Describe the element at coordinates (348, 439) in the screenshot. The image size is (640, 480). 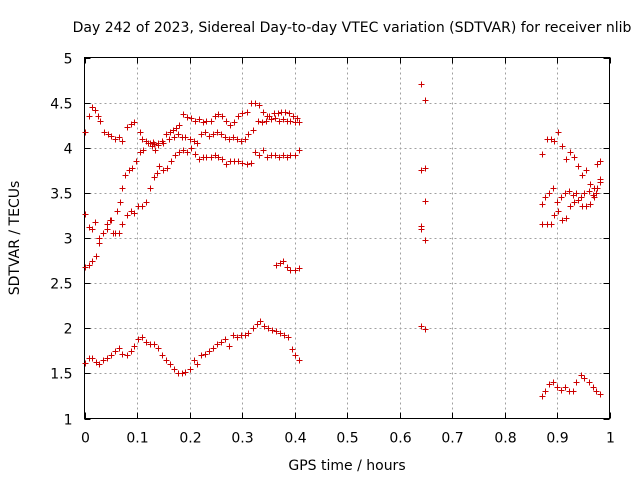
I see `x-tick-labels: 0 0.1 0.2 0.3 0.4 0.5 0.6 0.7 0.8 0.9 1` at that location.